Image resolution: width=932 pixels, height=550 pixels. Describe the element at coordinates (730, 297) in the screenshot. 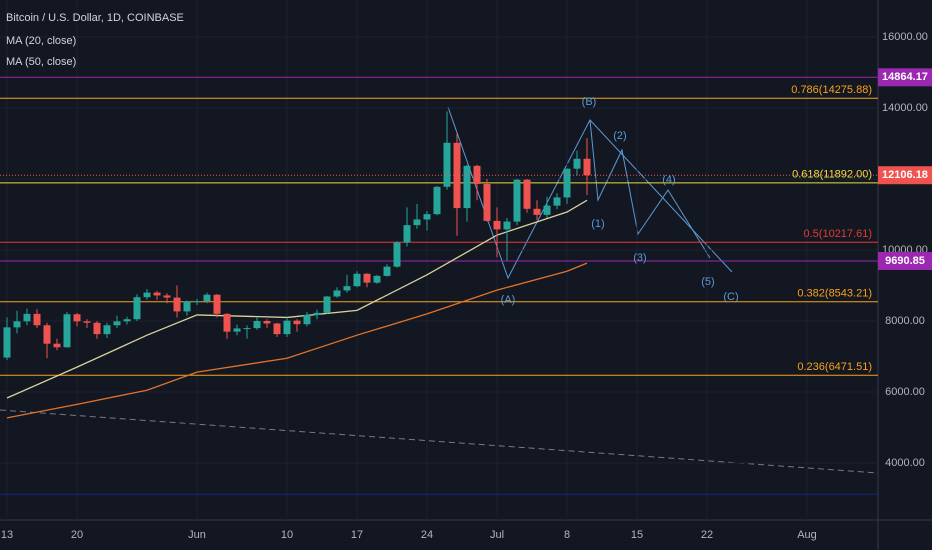

I see `wave-label: (C)` at that location.